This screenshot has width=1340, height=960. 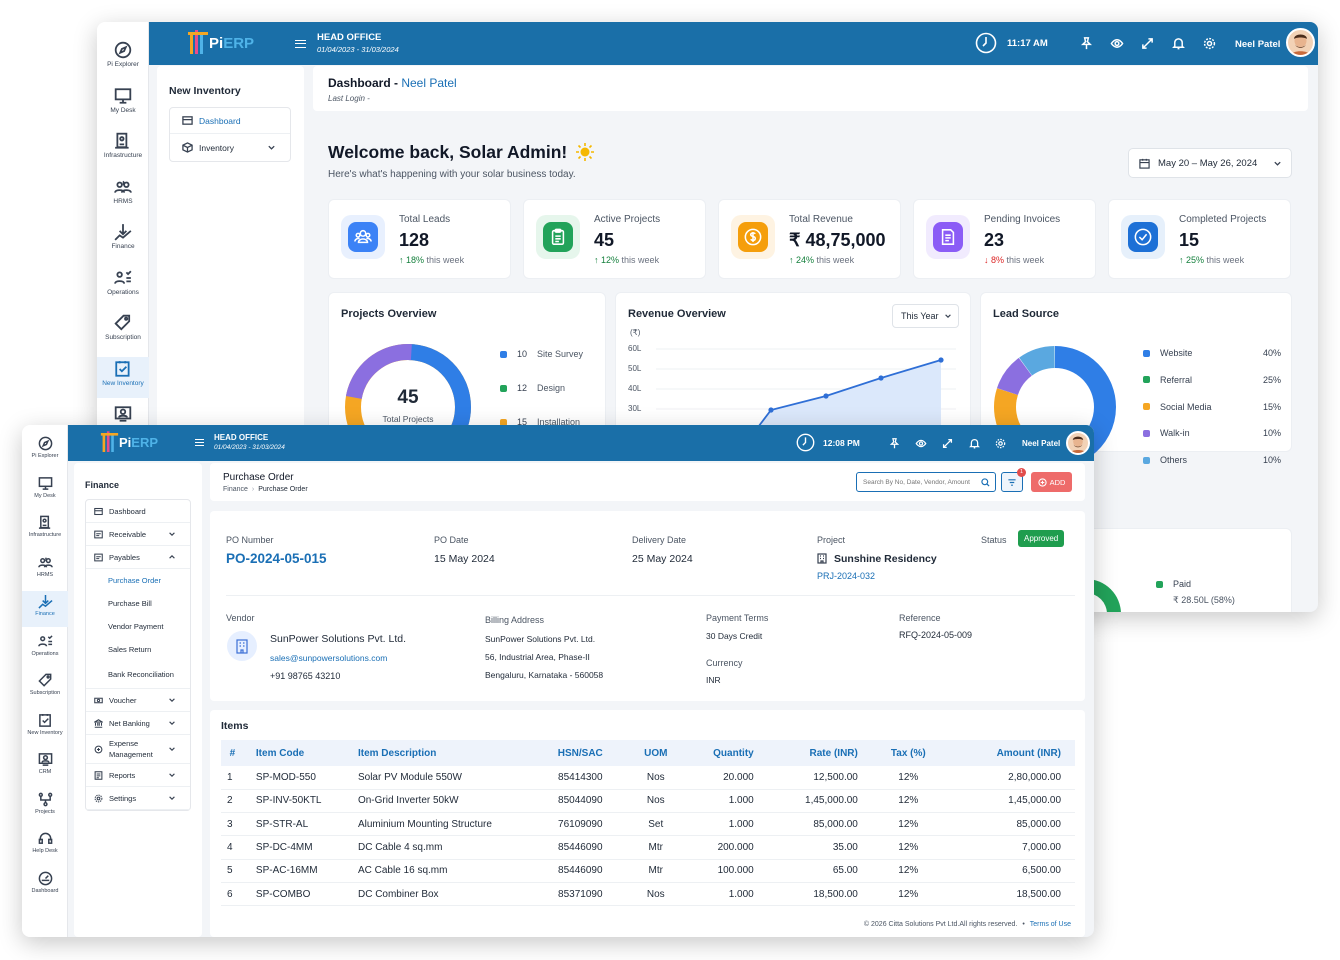 I want to click on receivable-icon, so click(x=98, y=534).